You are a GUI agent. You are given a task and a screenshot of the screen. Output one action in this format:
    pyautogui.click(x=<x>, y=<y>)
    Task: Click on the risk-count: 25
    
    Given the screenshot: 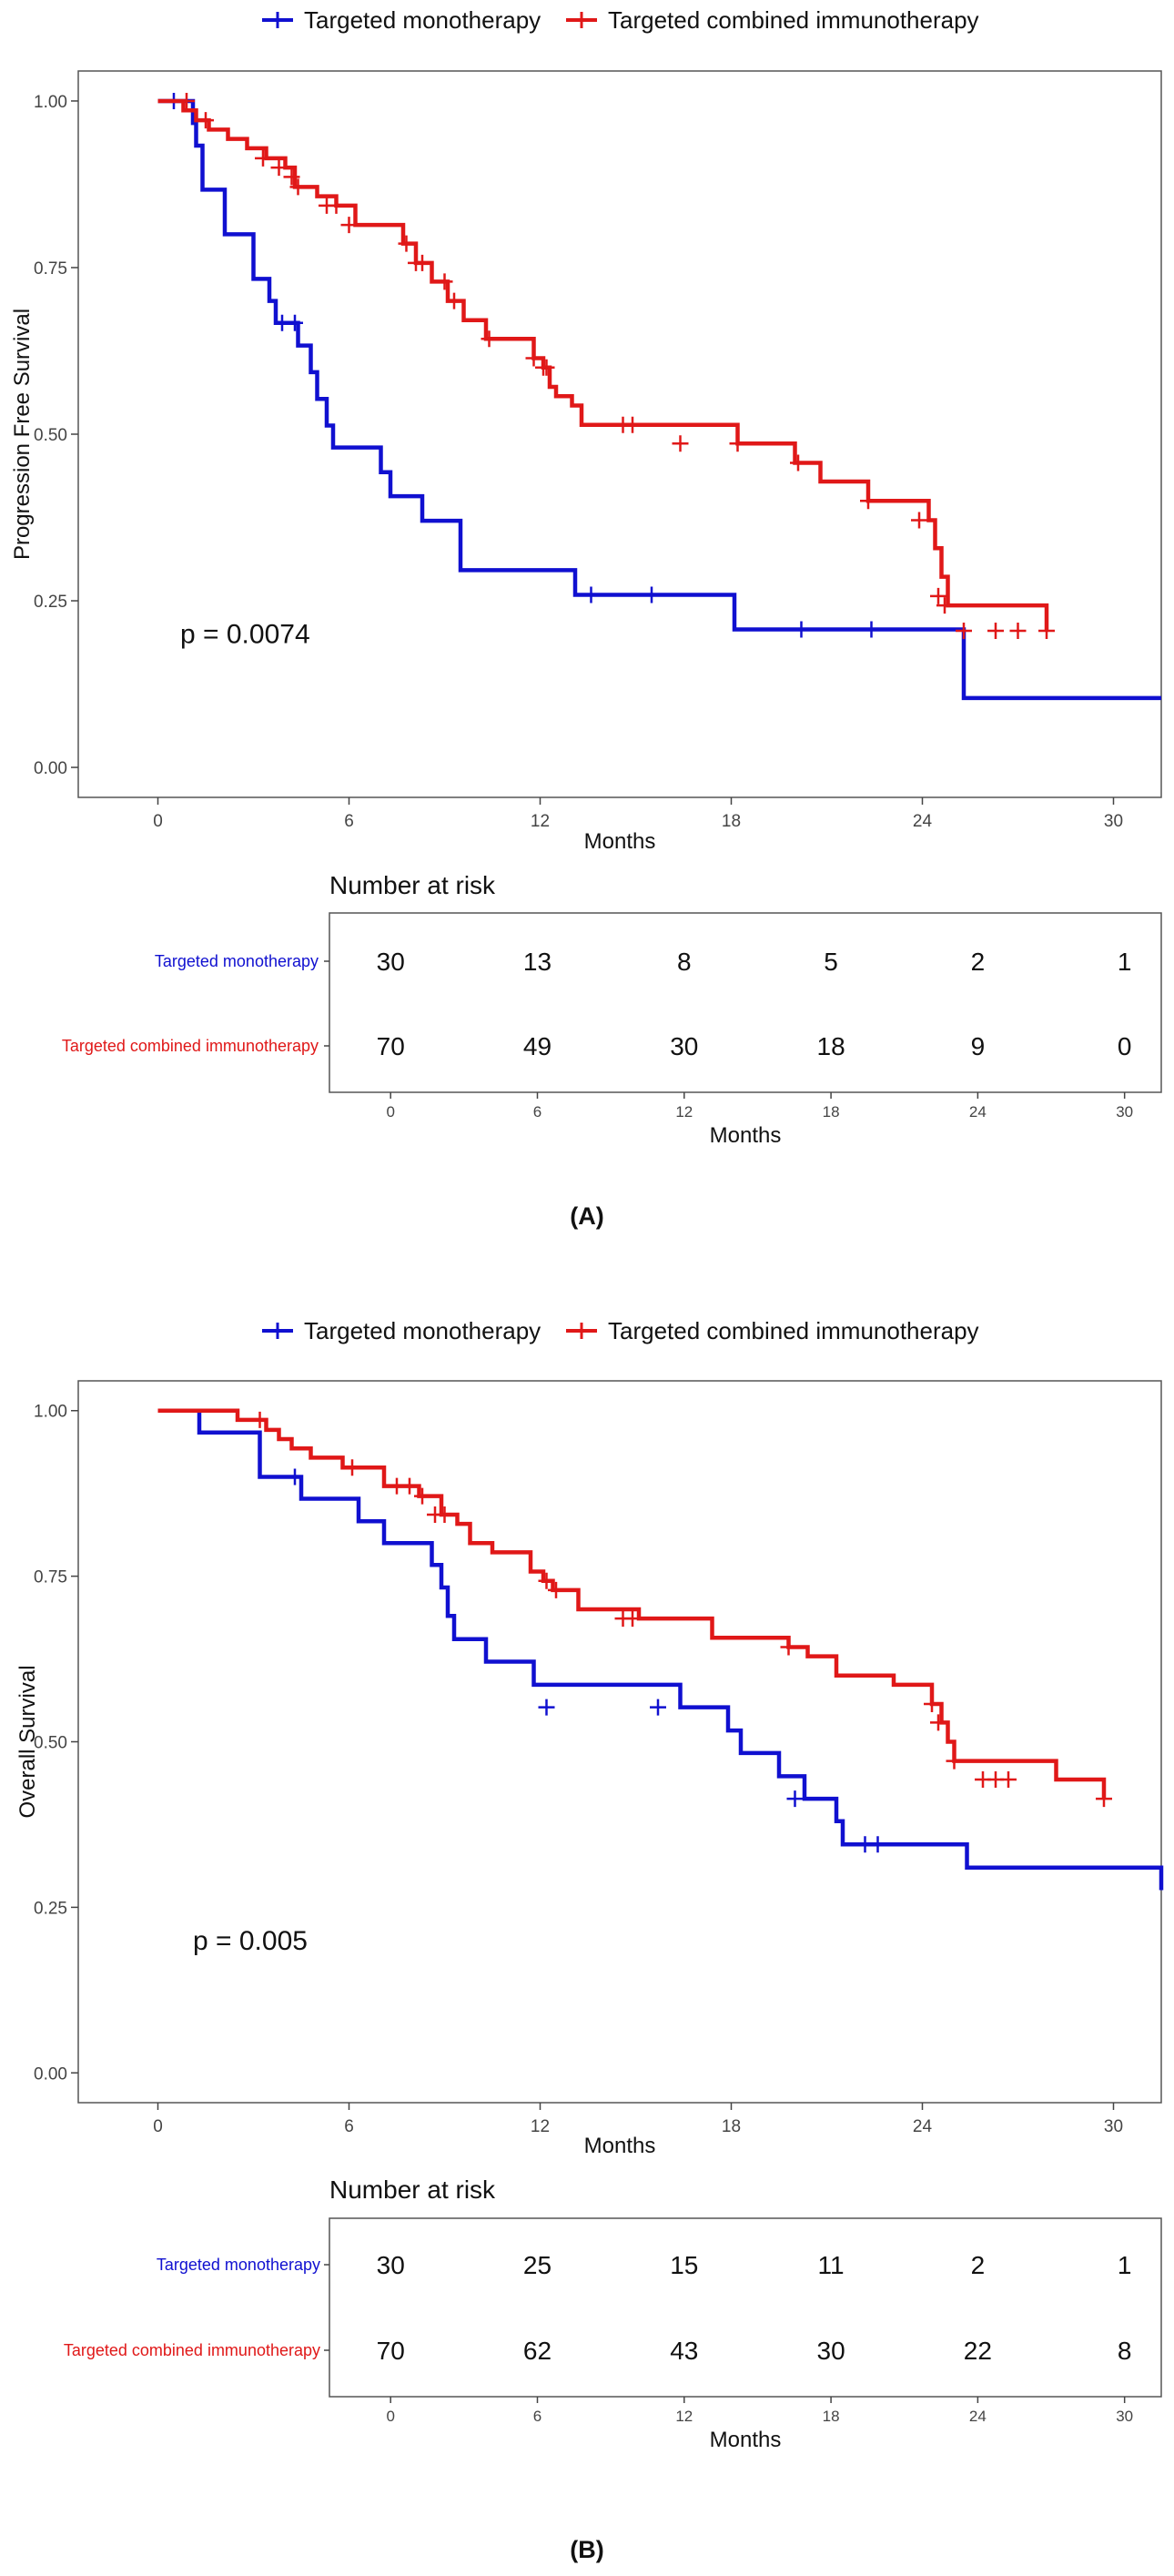 What is the action you would take?
    pyautogui.click(x=537, y=2265)
    